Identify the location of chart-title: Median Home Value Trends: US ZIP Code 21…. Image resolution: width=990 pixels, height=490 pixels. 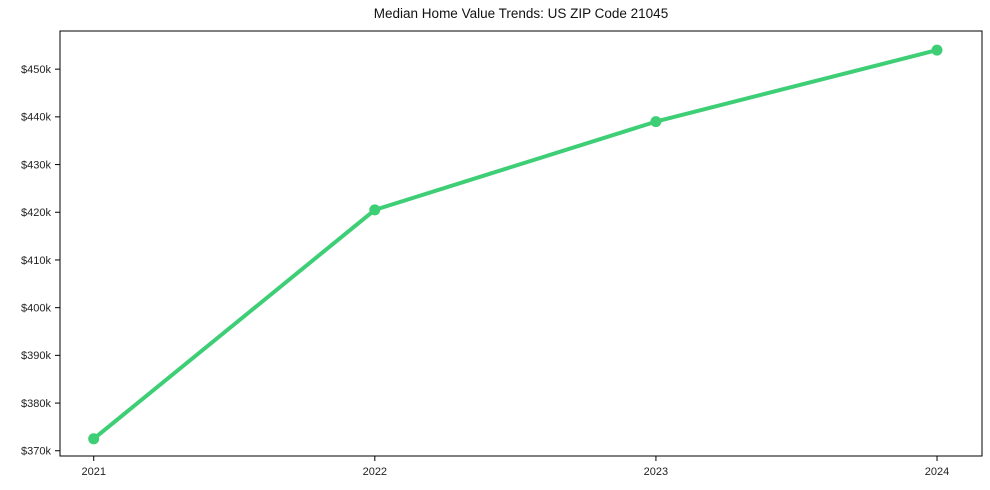
(521, 13).